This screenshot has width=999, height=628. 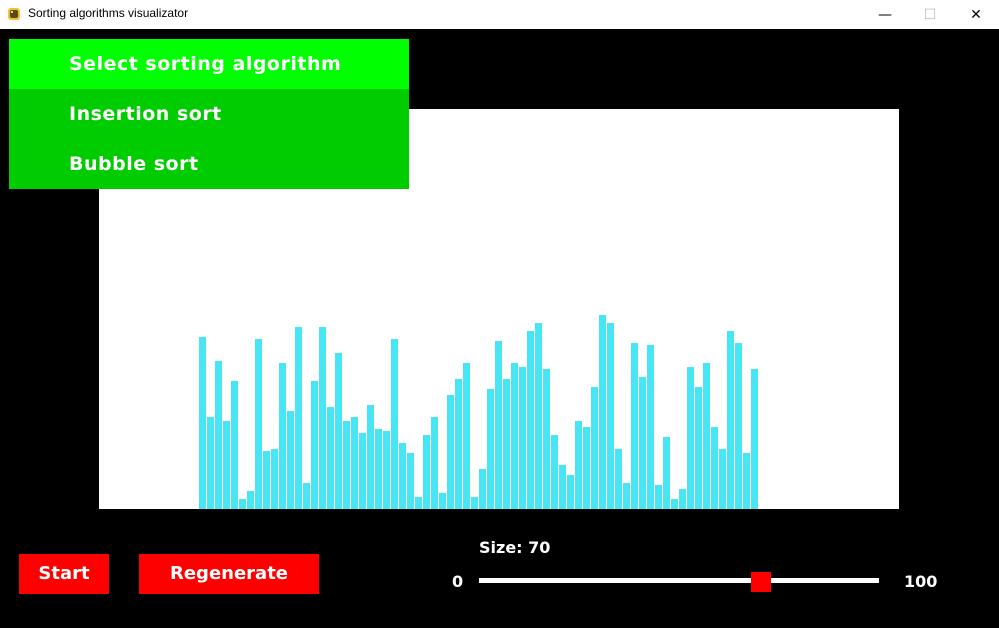 What do you see at coordinates (64, 574) in the screenshot?
I see `start-button: Start` at bounding box center [64, 574].